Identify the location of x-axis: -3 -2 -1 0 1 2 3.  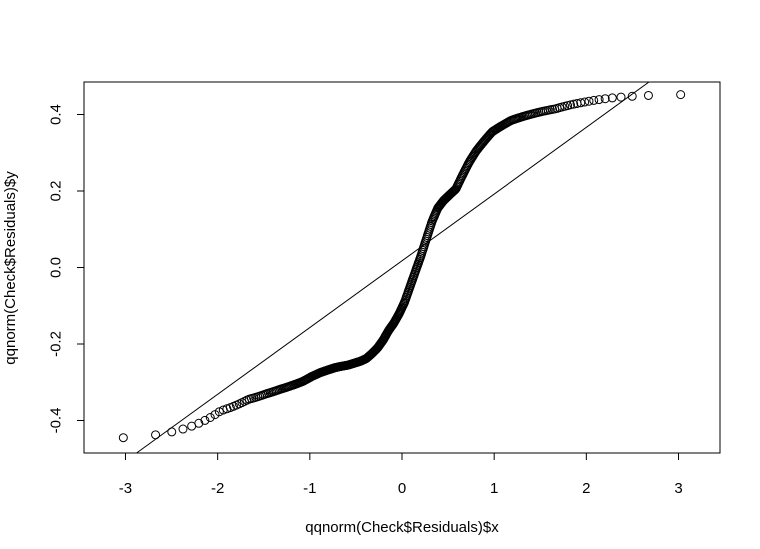
(401, 474).